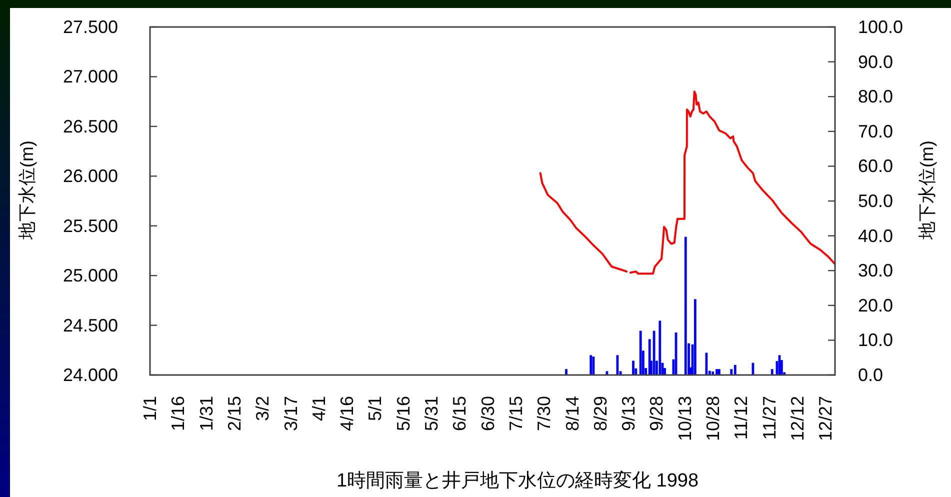  I want to click on y2-tick-label: 90.0, so click(876, 62).